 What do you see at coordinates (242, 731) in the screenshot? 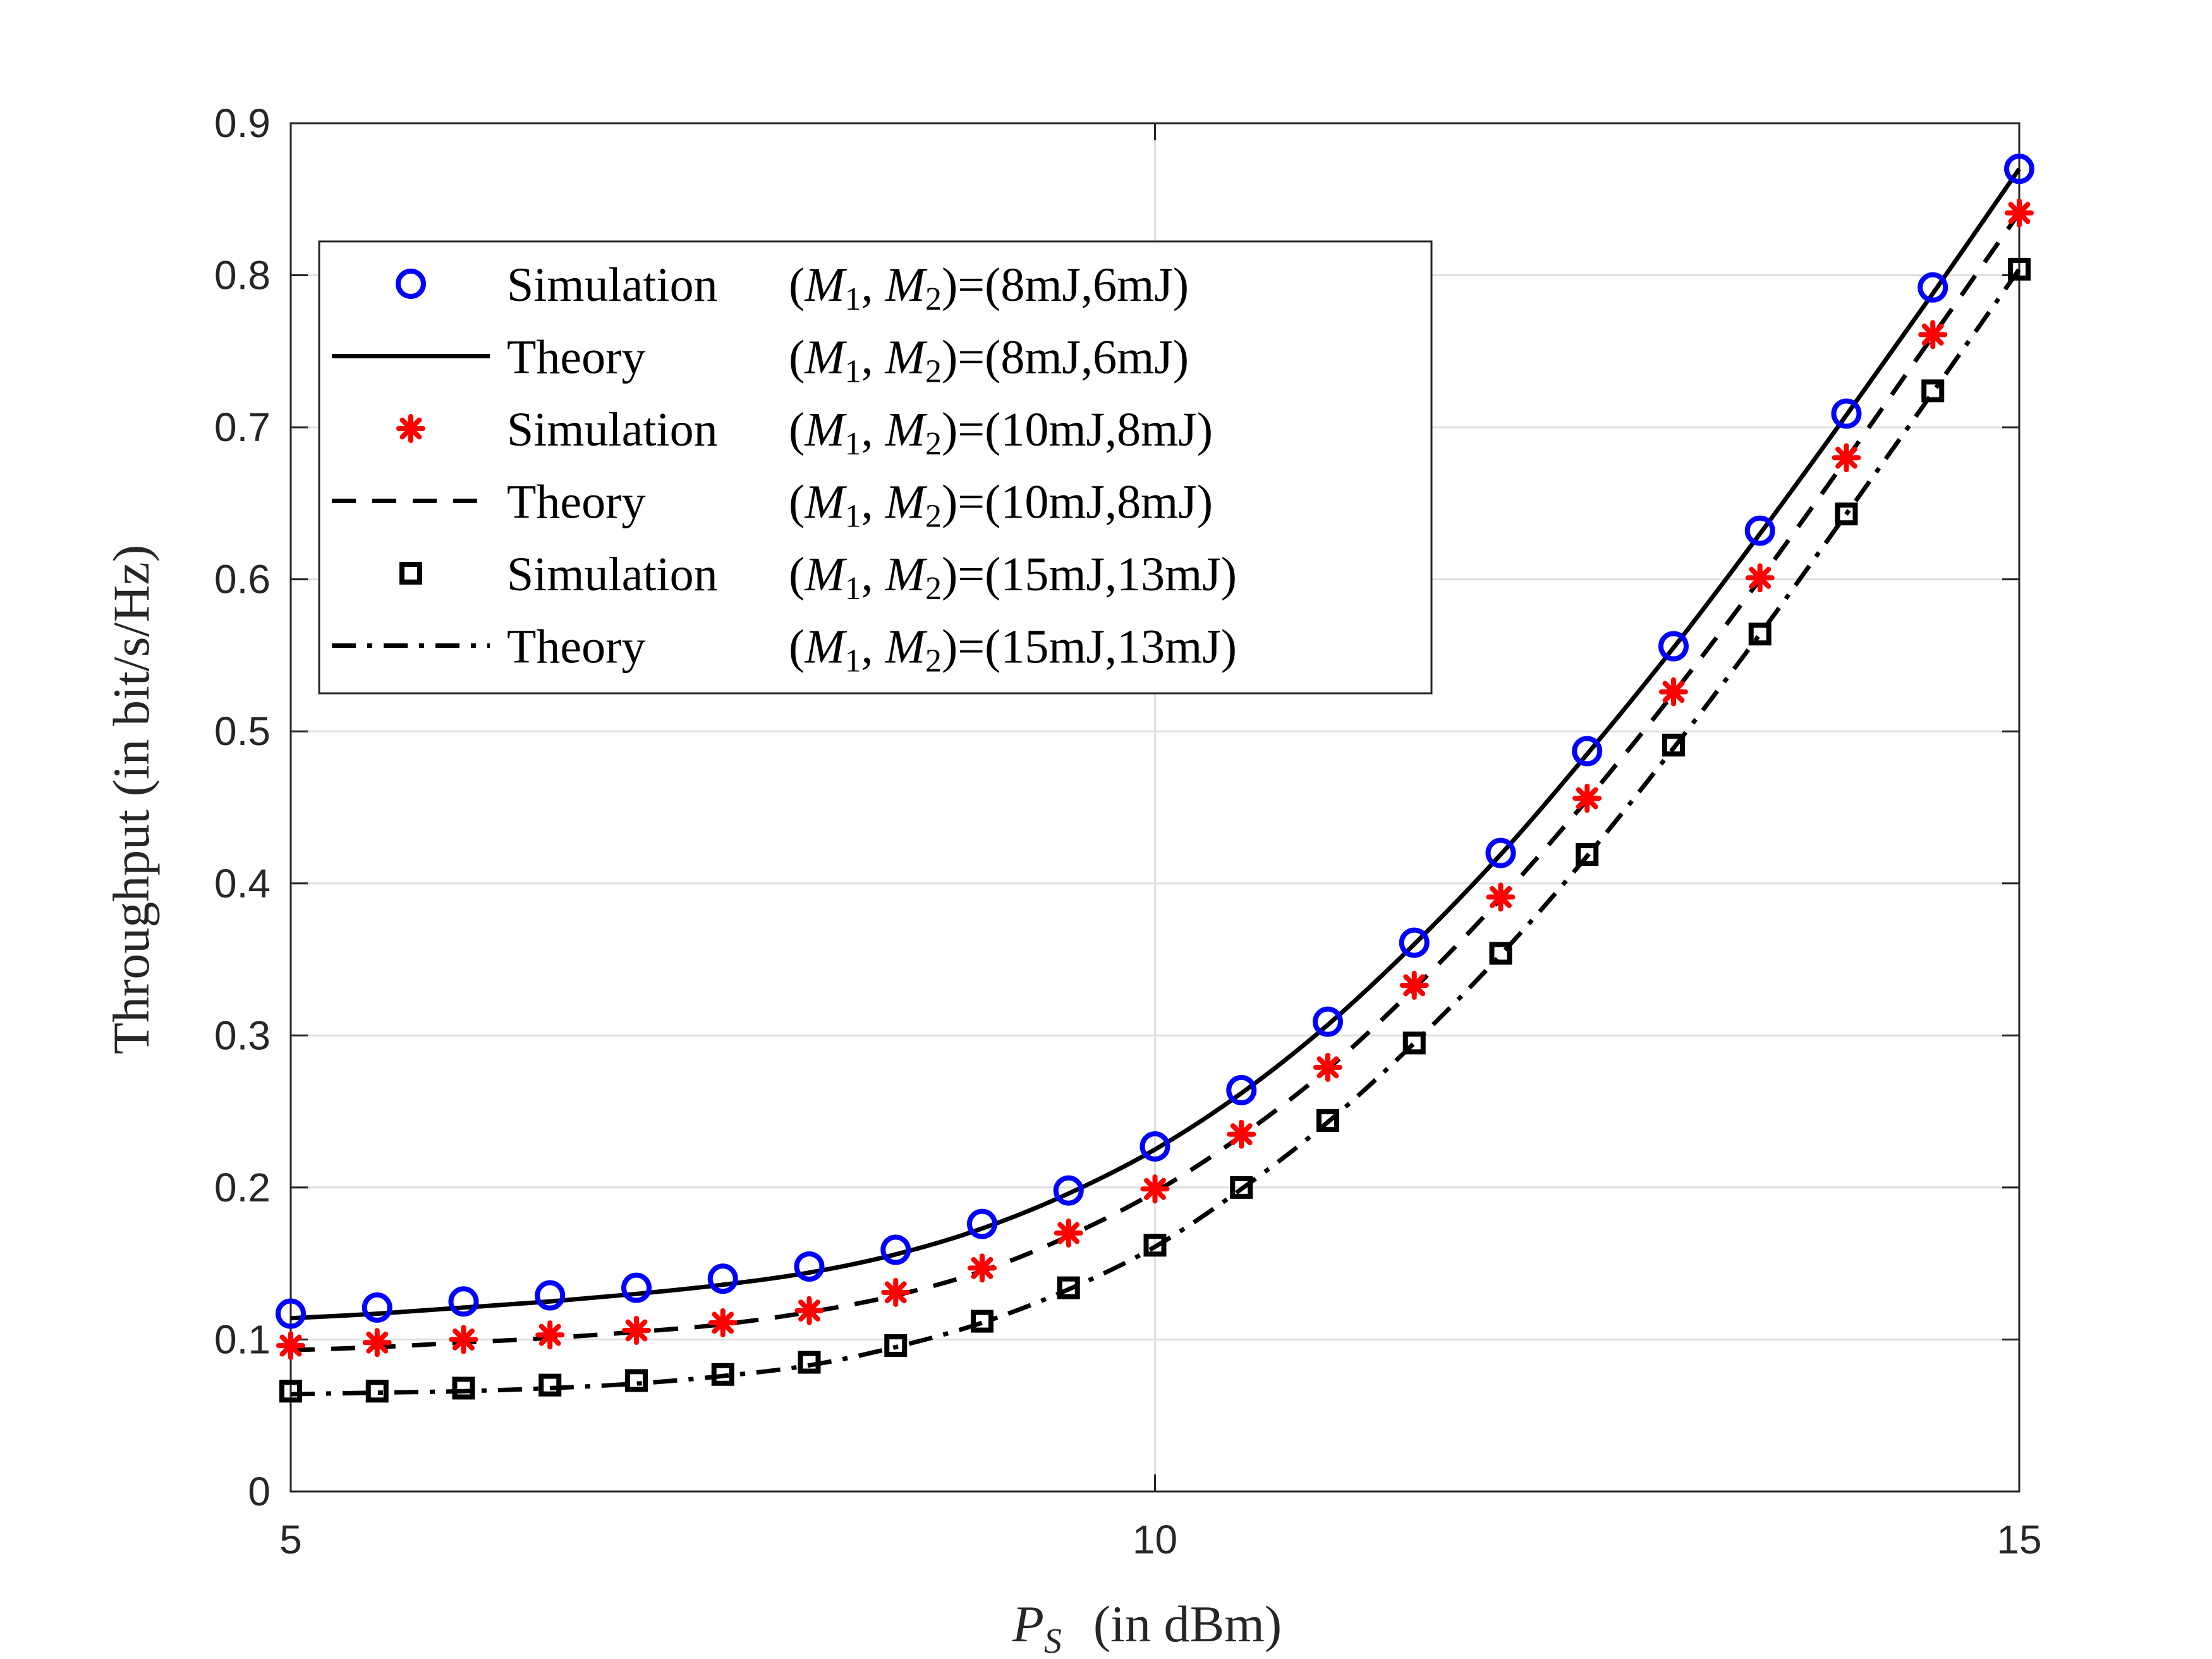
I see `y-tick-label: 0.5` at bounding box center [242, 731].